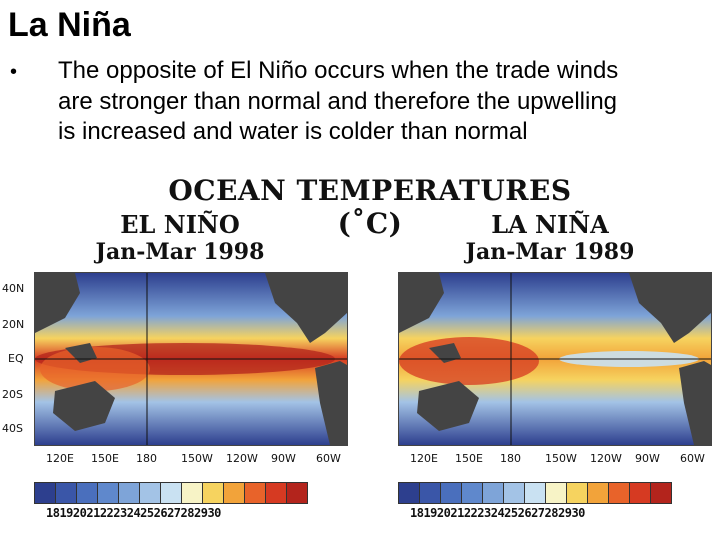  I want to click on figure-title: OCEAN TEMPERATURES (˚C), so click(370, 207).